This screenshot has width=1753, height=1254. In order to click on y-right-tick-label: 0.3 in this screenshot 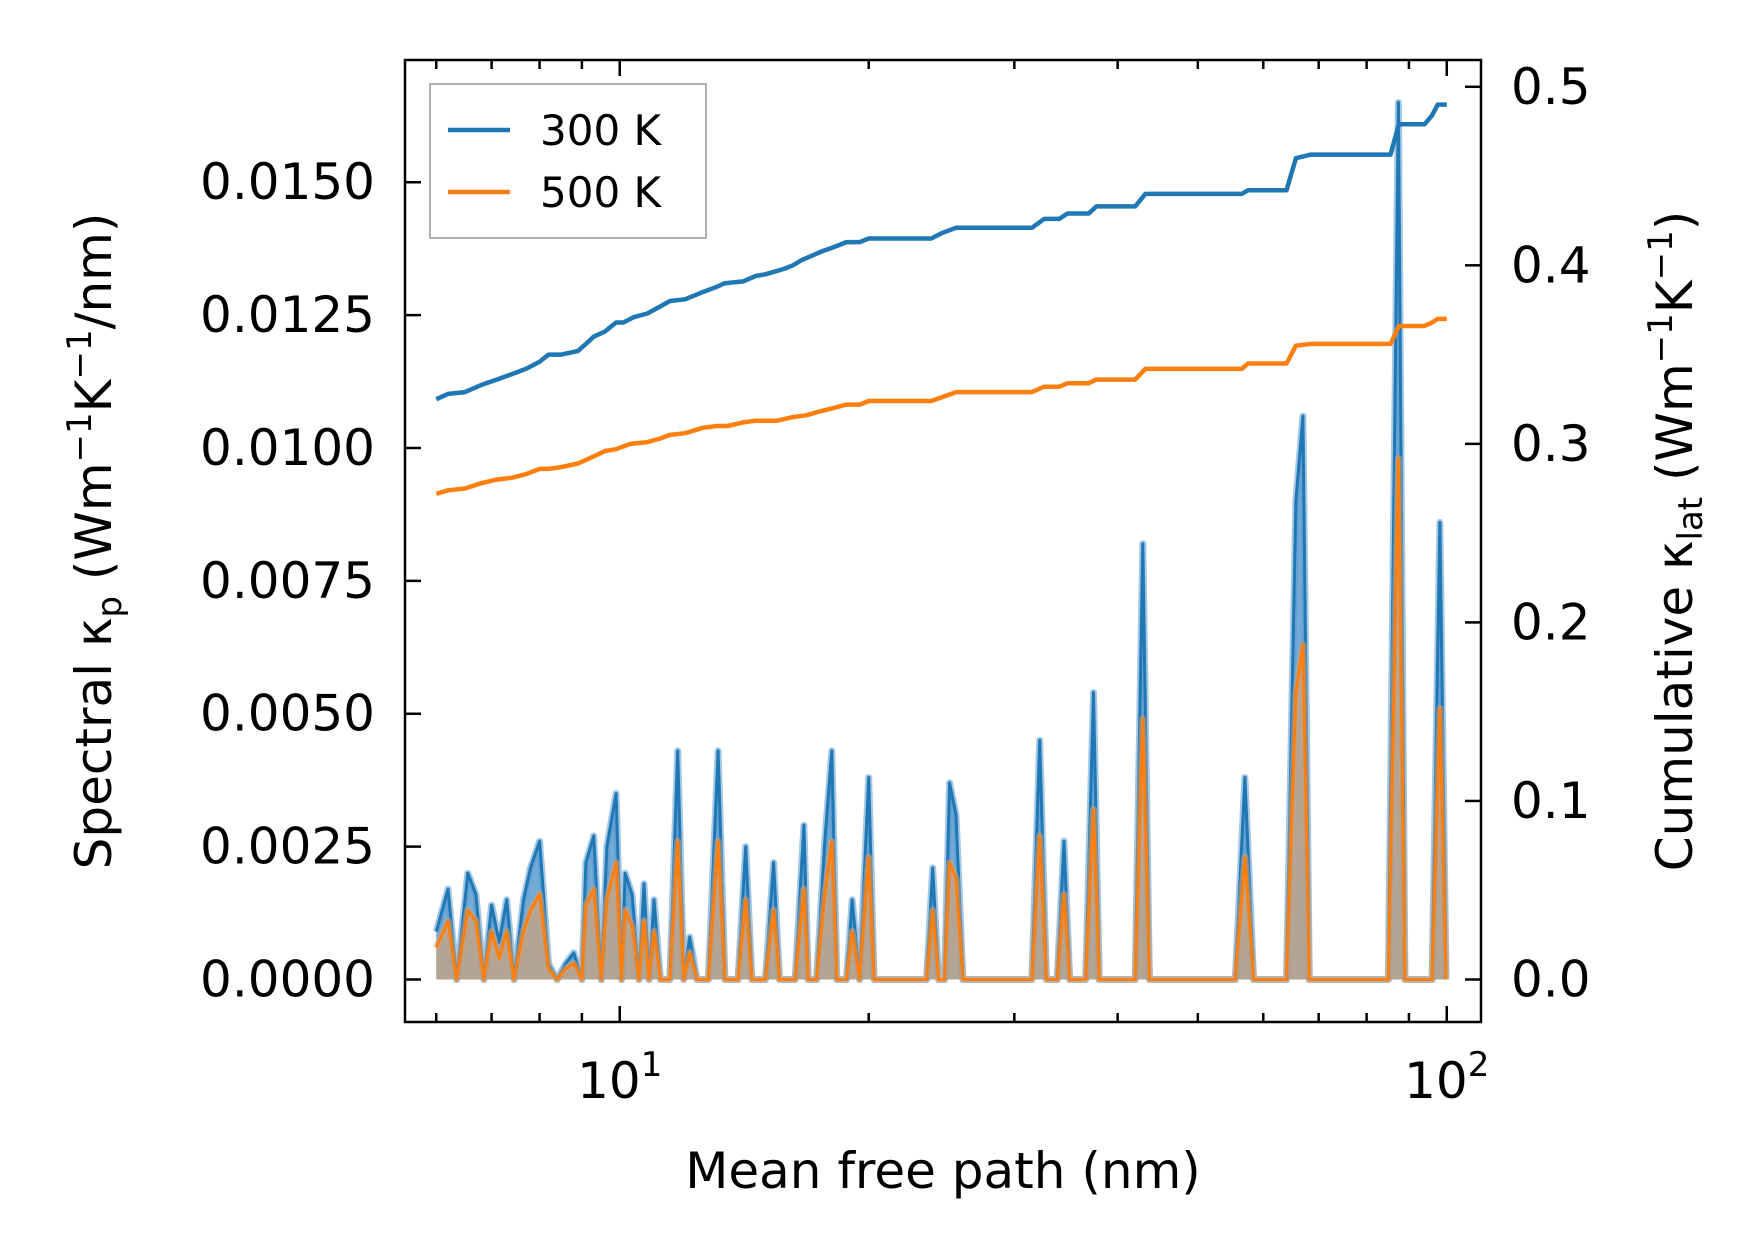, I will do `click(1551, 444)`.